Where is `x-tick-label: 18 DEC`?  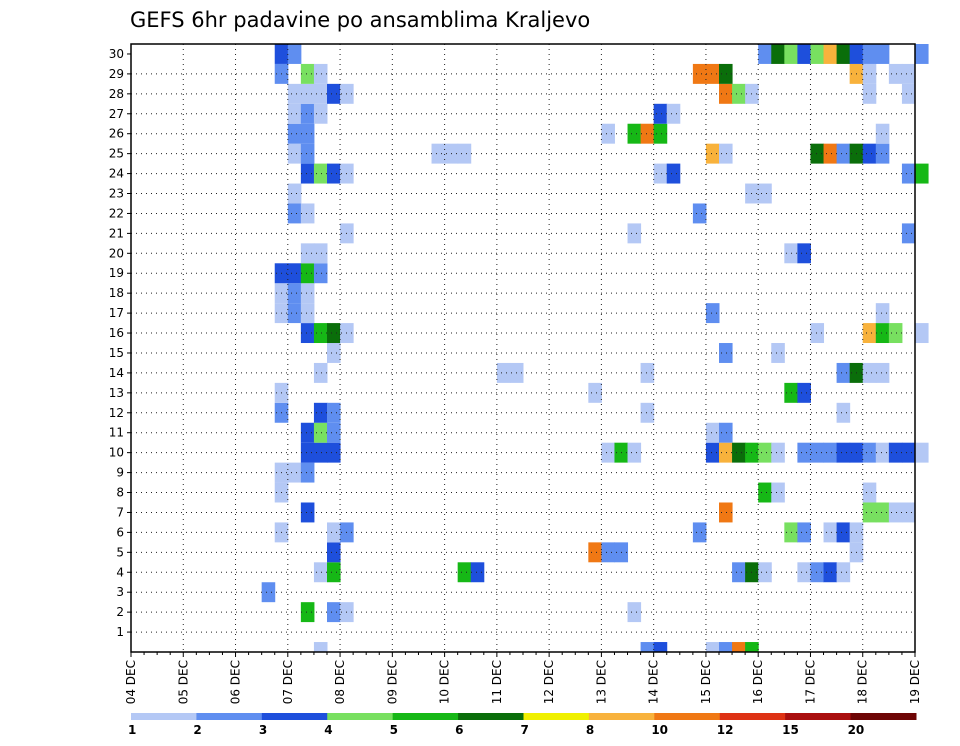 x-tick-label: 18 DEC is located at coordinates (863, 682).